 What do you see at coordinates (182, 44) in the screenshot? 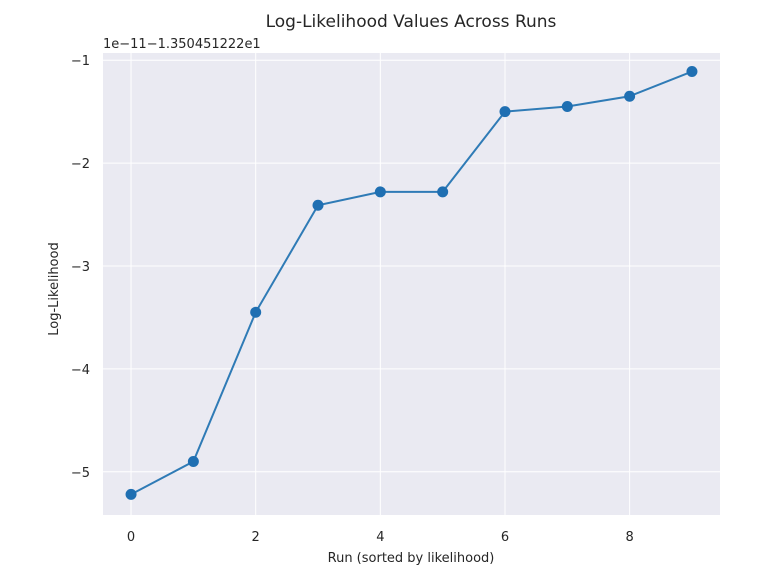
I see `y-offset-label: 1e−11−1.350451222e1` at bounding box center [182, 44].